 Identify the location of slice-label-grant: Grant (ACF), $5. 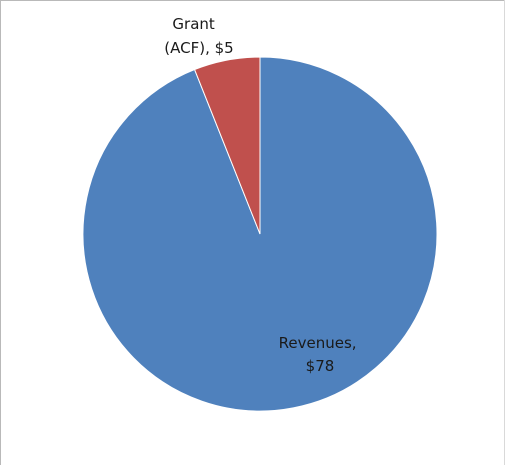
(198, 36).